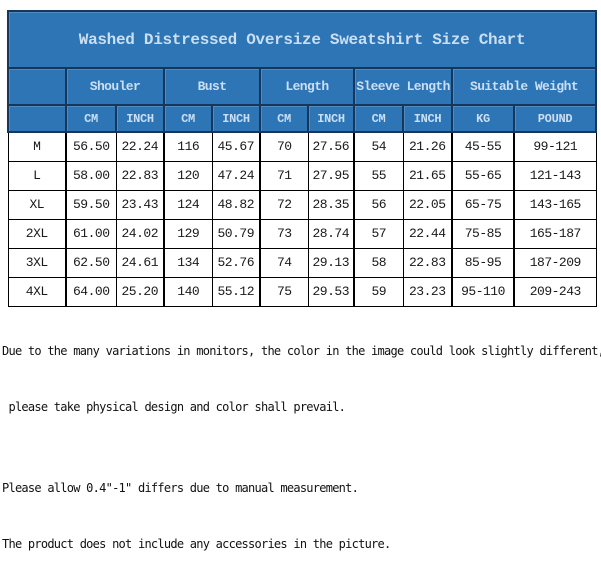 The width and height of the screenshot is (601, 572). I want to click on value-cell: 116, so click(188, 146).